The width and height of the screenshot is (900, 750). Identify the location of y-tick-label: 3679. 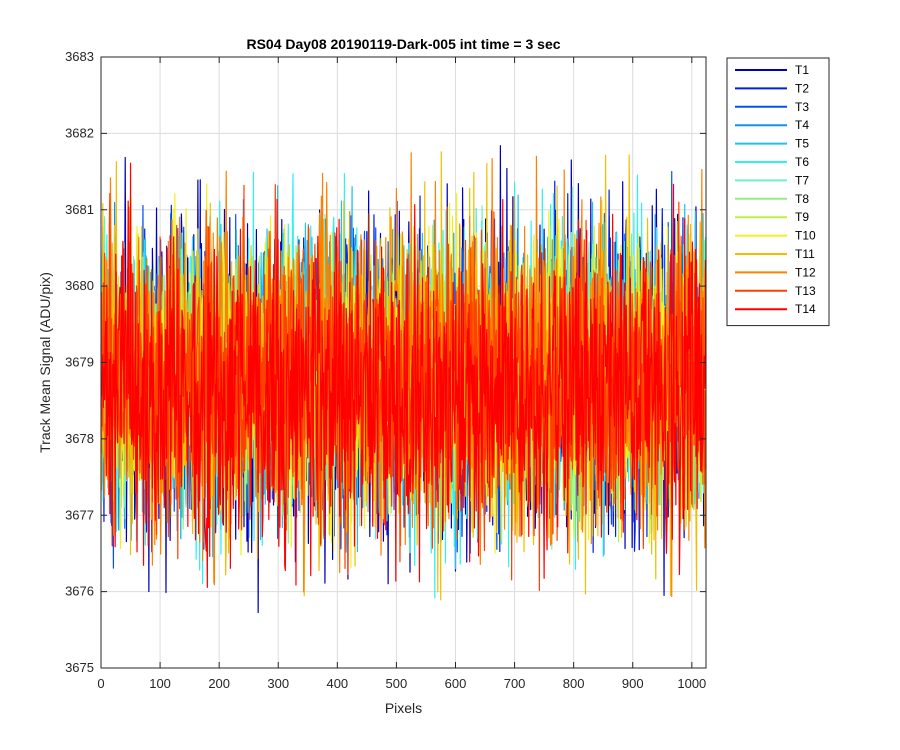
(79, 362).